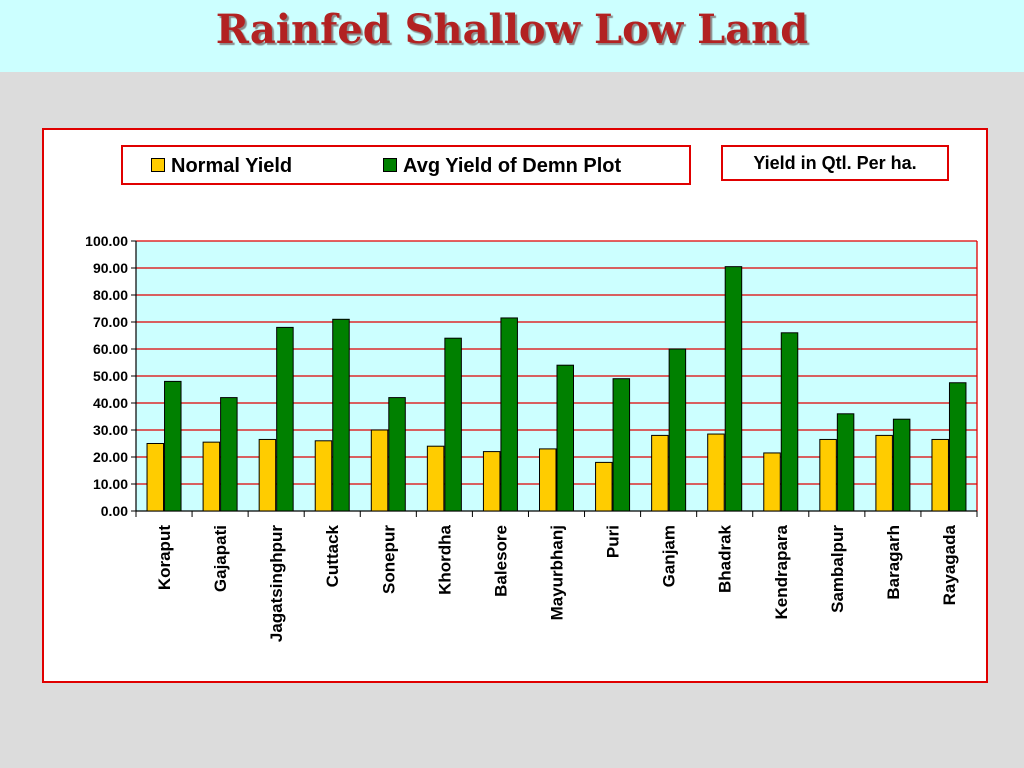 This screenshot has width=1024, height=768. Describe the element at coordinates (835, 163) in the screenshot. I see `units-note: Yield in Qtl. Per ha.` at that location.